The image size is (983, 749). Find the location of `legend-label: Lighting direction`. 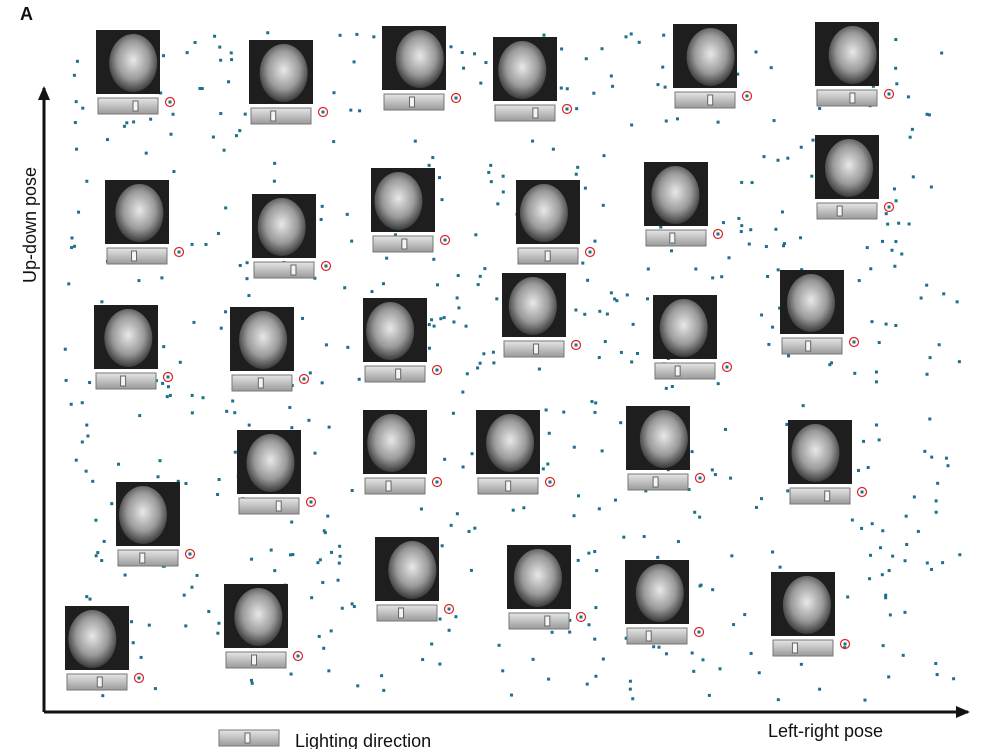

legend-label: Lighting direction is located at coordinates (363, 740).